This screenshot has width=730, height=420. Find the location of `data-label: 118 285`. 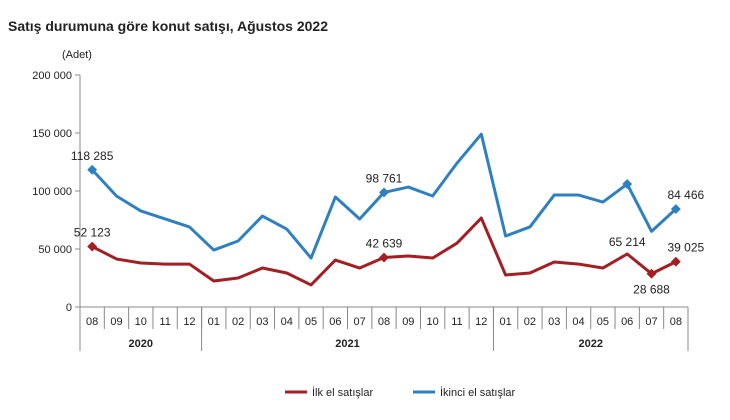

data-label: 118 285 is located at coordinates (92, 156).